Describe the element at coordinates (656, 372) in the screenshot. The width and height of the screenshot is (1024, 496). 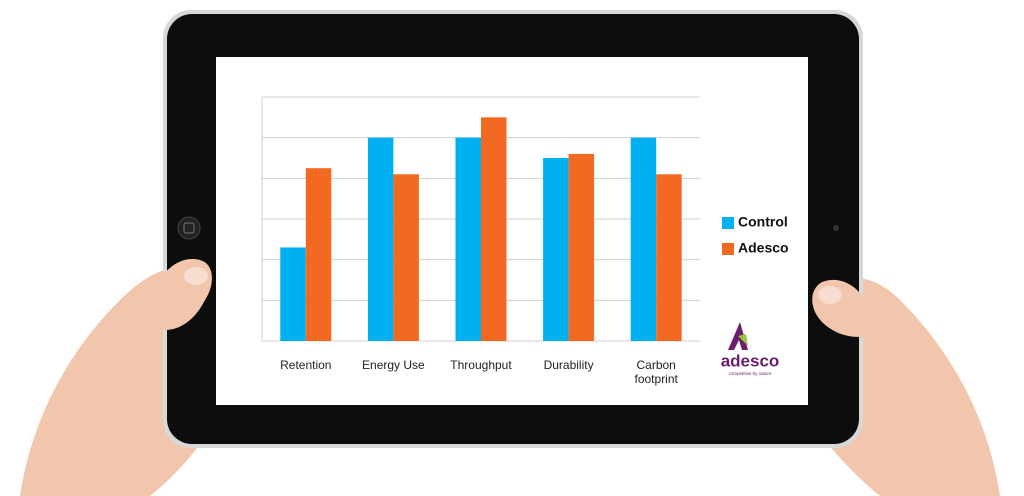
I see `x-tick-label: Carbon footprint` at that location.